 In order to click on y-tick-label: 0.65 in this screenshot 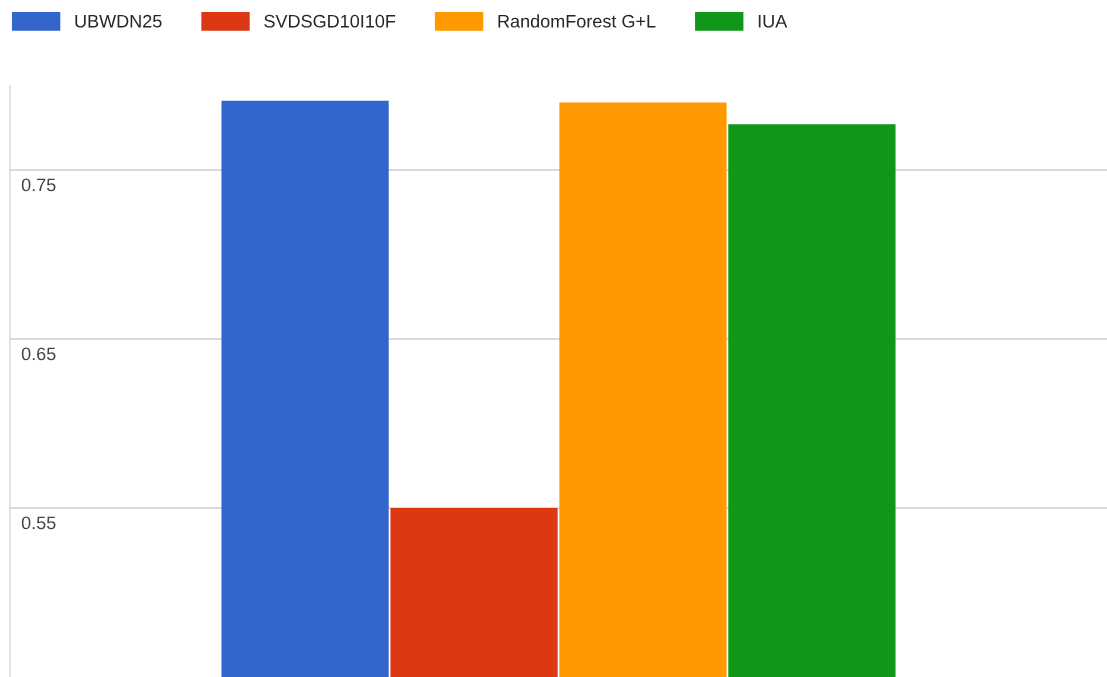, I will do `click(38, 354)`.